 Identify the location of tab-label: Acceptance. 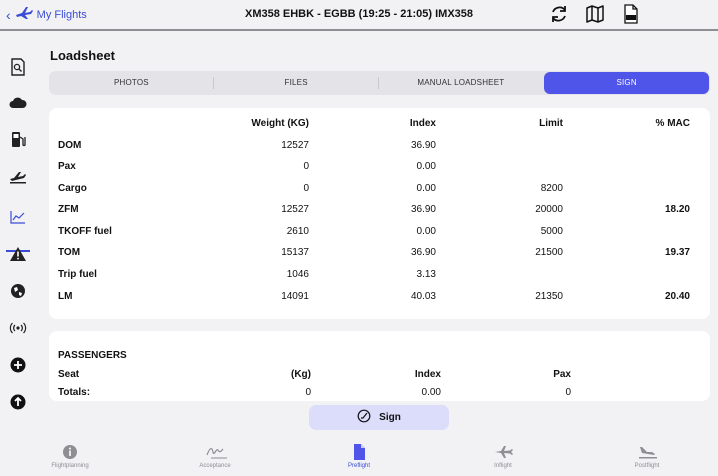
(215, 466).